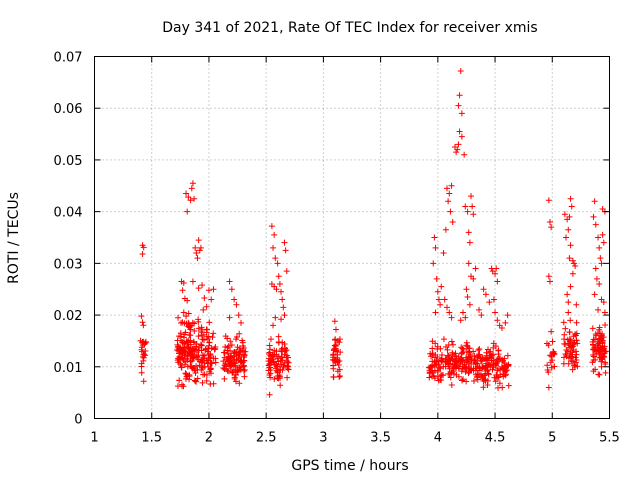 Image resolution: width=640 pixels, height=480 pixels. What do you see at coordinates (78, 420) in the screenshot?
I see `y-tick-label: 0` at bounding box center [78, 420].